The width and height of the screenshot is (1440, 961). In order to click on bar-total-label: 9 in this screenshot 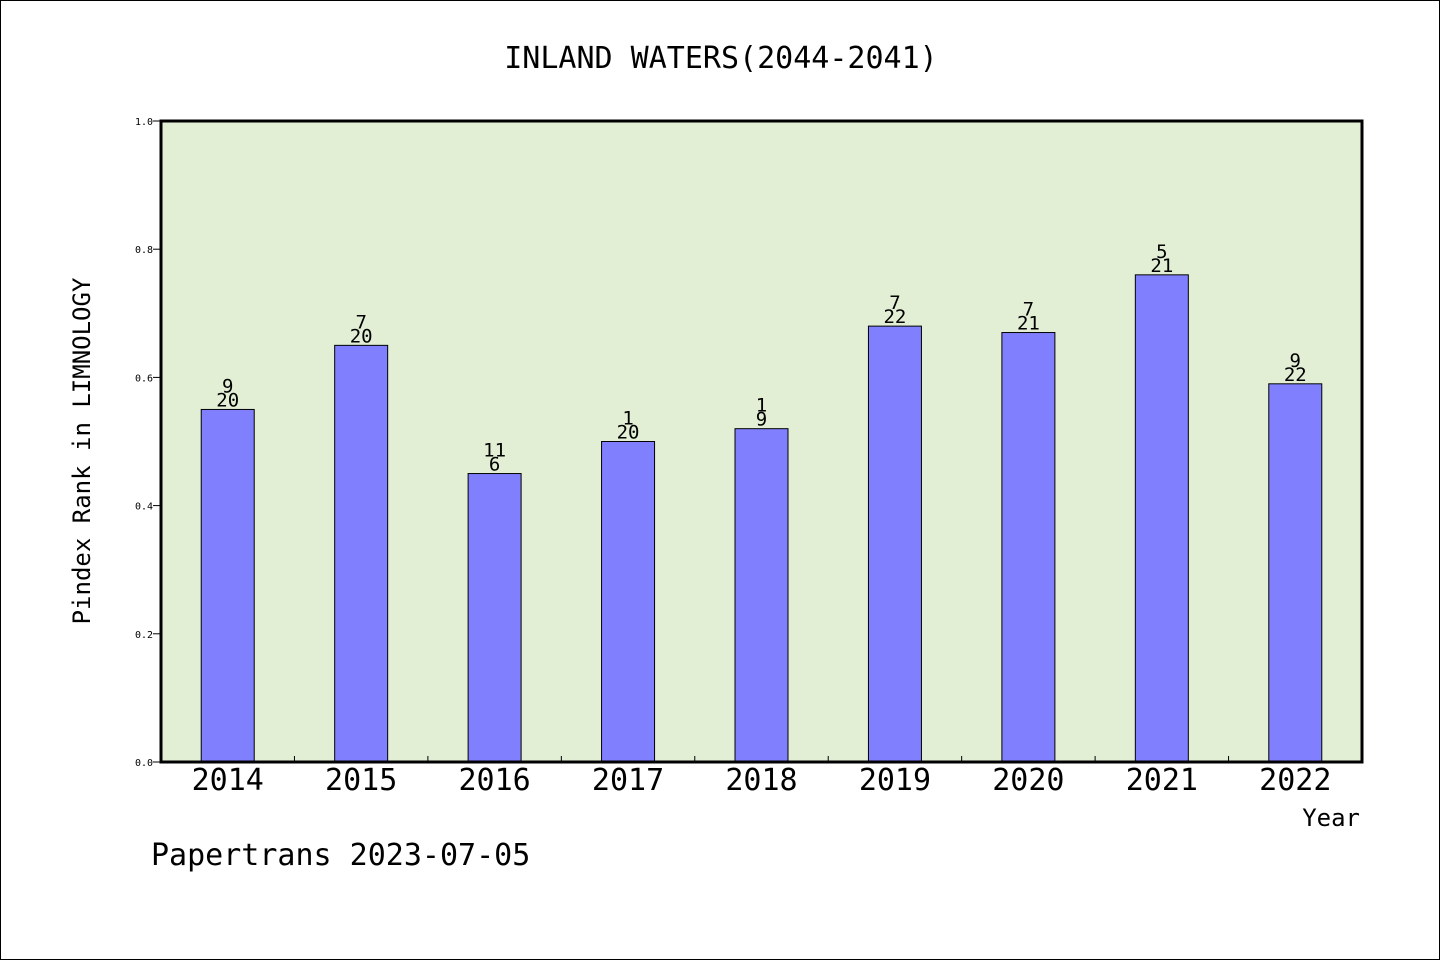, I will do `click(761, 420)`.